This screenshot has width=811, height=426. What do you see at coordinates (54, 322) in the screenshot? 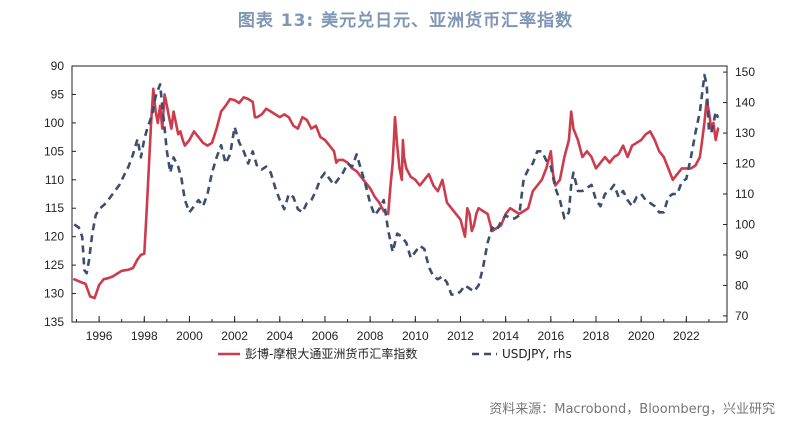
I see `left-tick-label: 135` at bounding box center [54, 322].